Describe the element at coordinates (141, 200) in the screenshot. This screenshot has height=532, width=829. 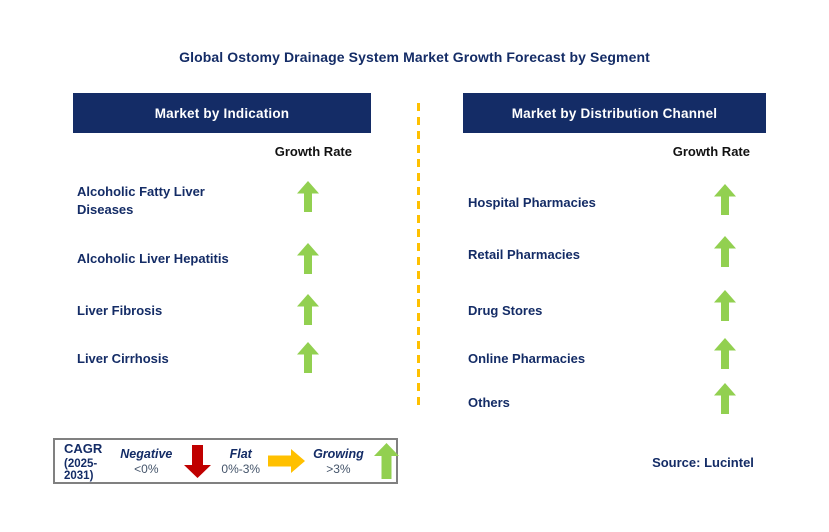
I see `left-item-label: Alcoholic Fatty Liver Diseases` at that location.